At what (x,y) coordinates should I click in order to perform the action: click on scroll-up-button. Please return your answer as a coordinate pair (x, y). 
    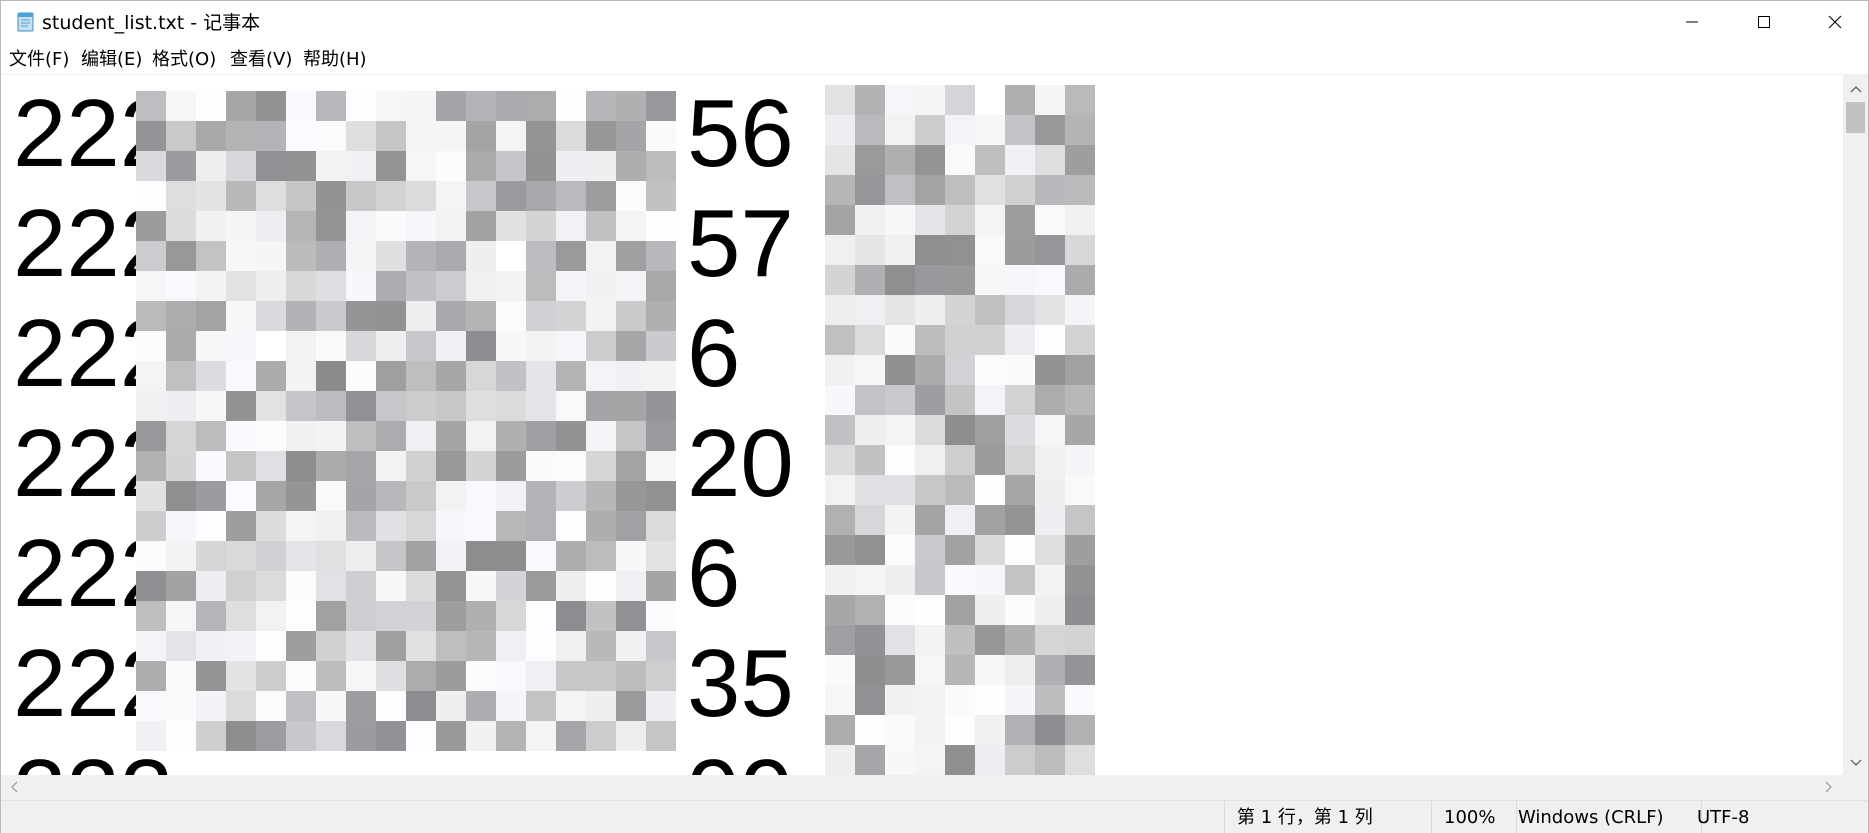
    Looking at the image, I should click on (1855, 87).